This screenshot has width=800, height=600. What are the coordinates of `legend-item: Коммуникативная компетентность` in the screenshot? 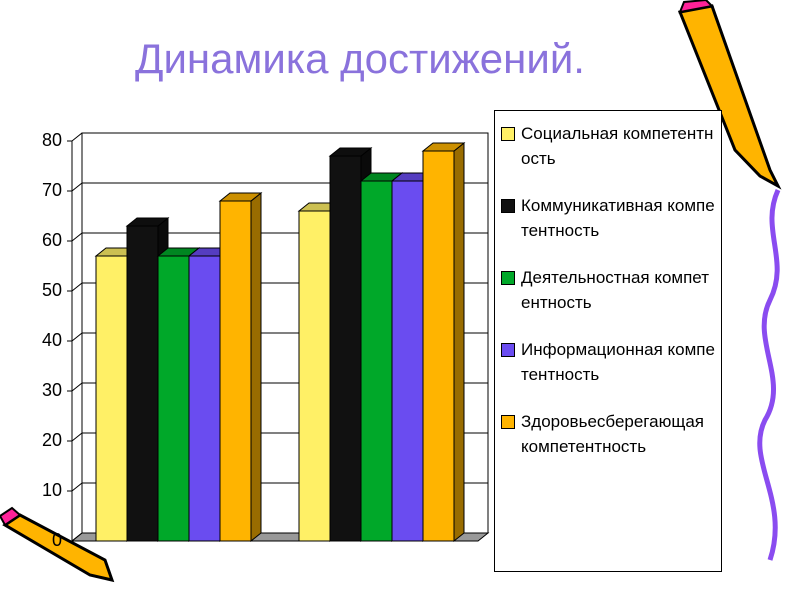 It's located at (608, 218).